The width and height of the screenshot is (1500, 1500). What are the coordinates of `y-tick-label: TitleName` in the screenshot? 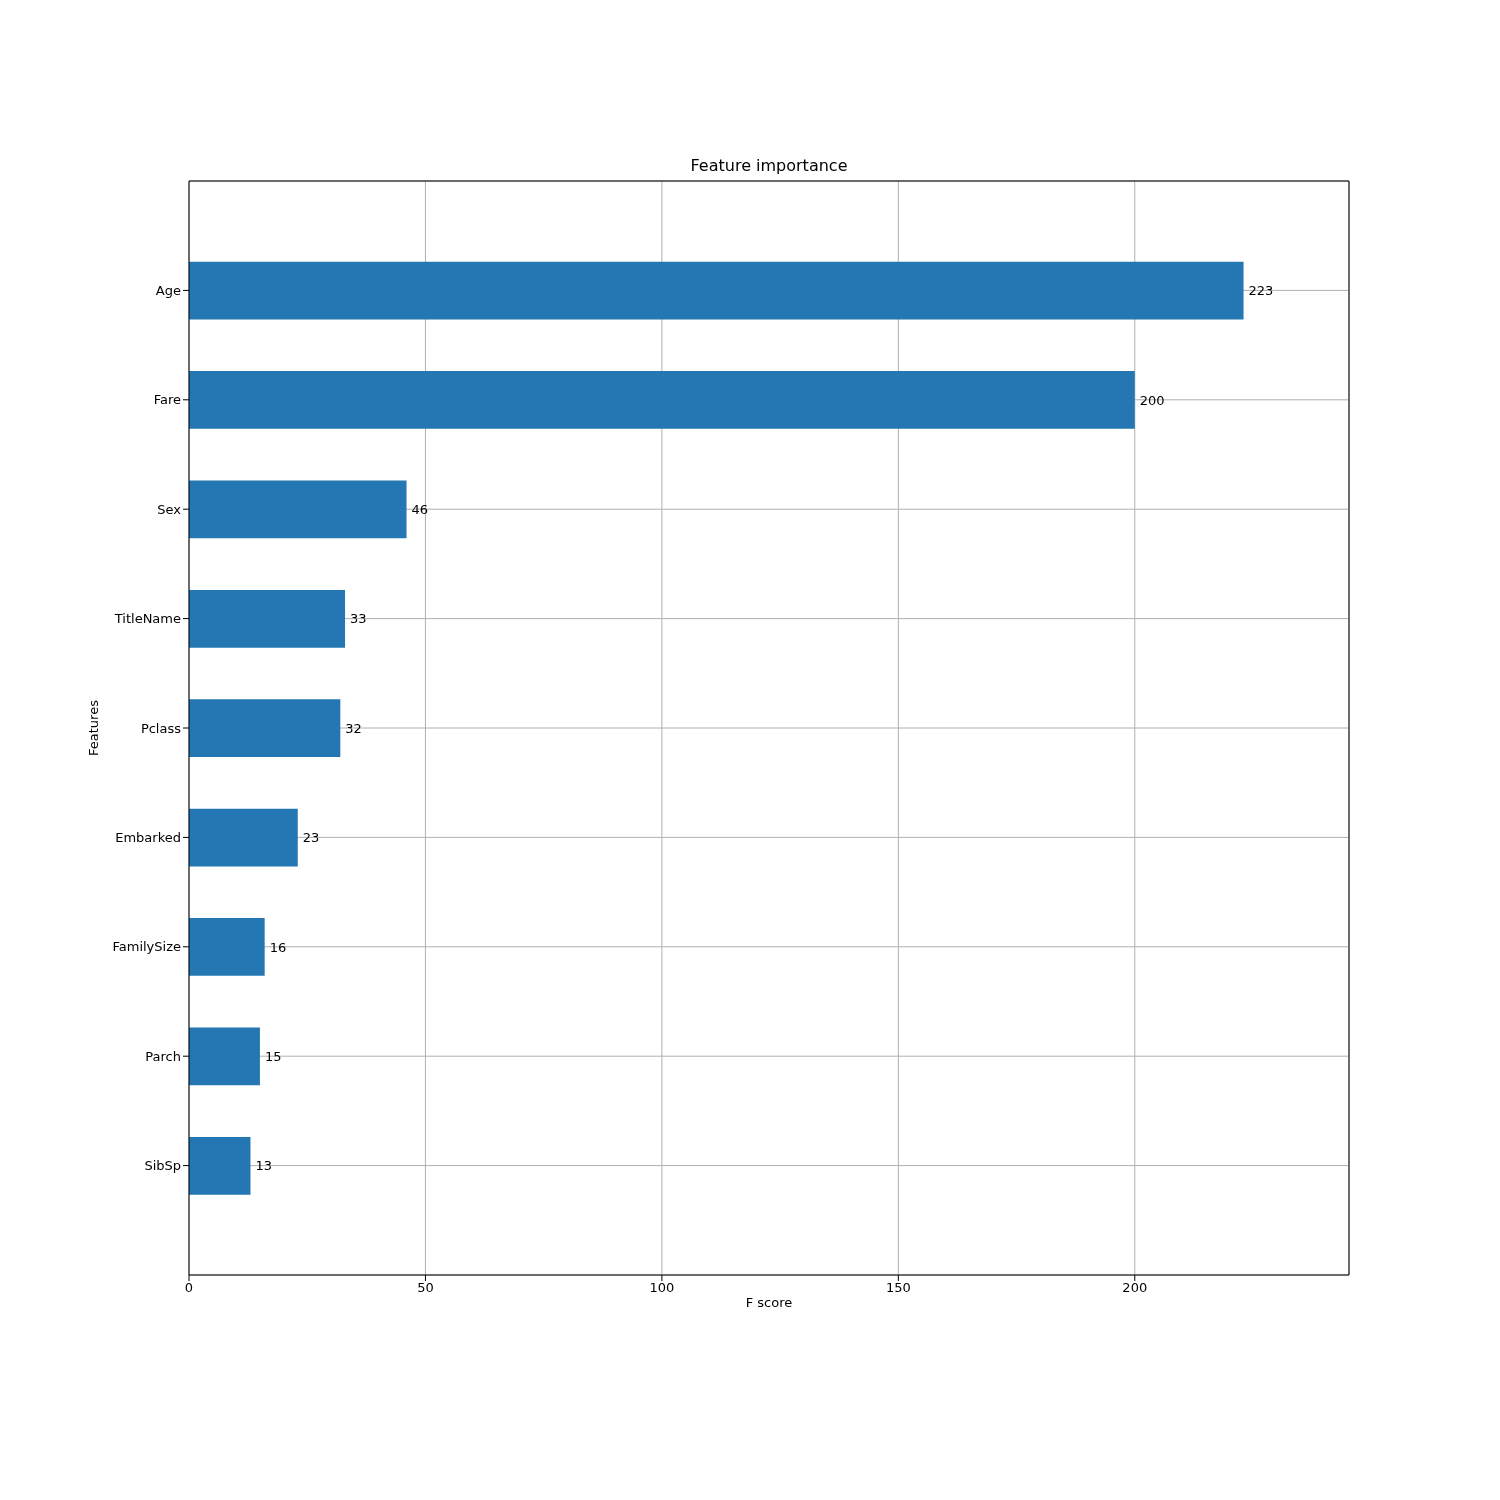 It's located at (147, 619).